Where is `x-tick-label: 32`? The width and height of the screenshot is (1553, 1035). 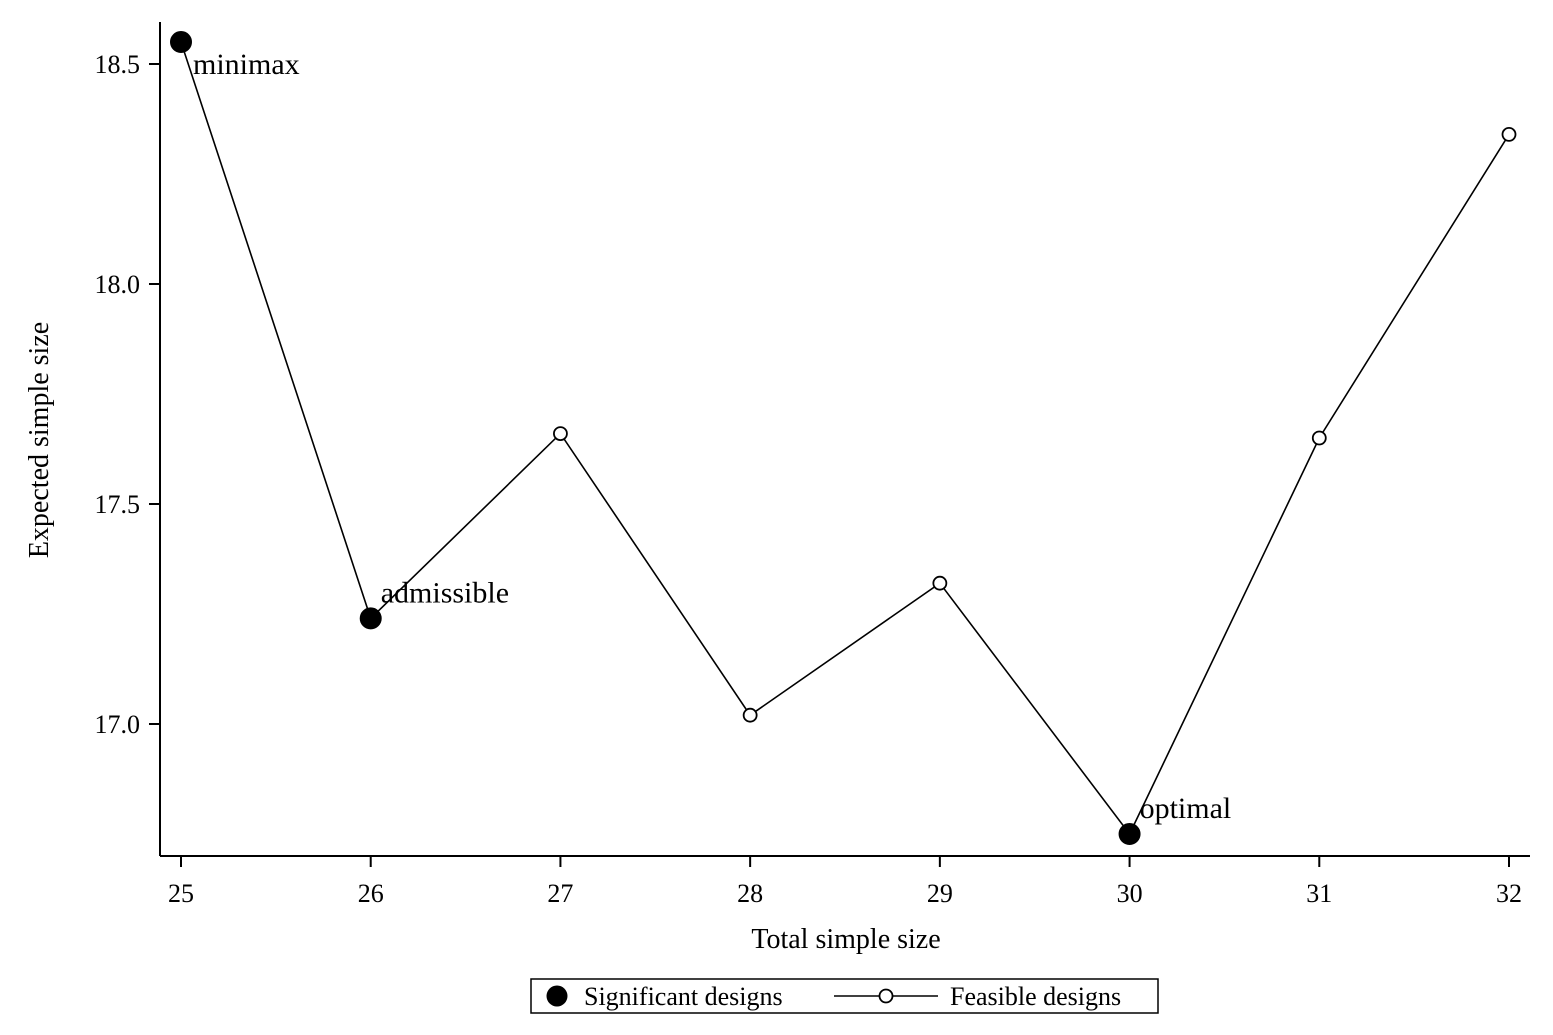
x-tick-label: 32 is located at coordinates (1509, 893).